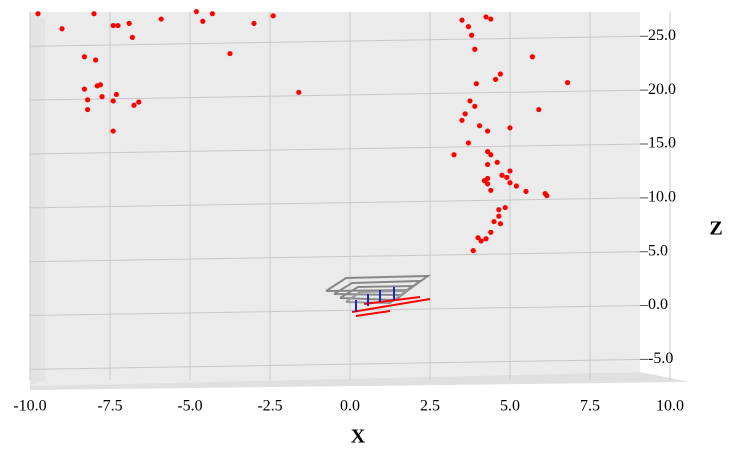 The height and width of the screenshot is (451, 747). I want to click on x-tick-label: 10.0, so click(670, 406).